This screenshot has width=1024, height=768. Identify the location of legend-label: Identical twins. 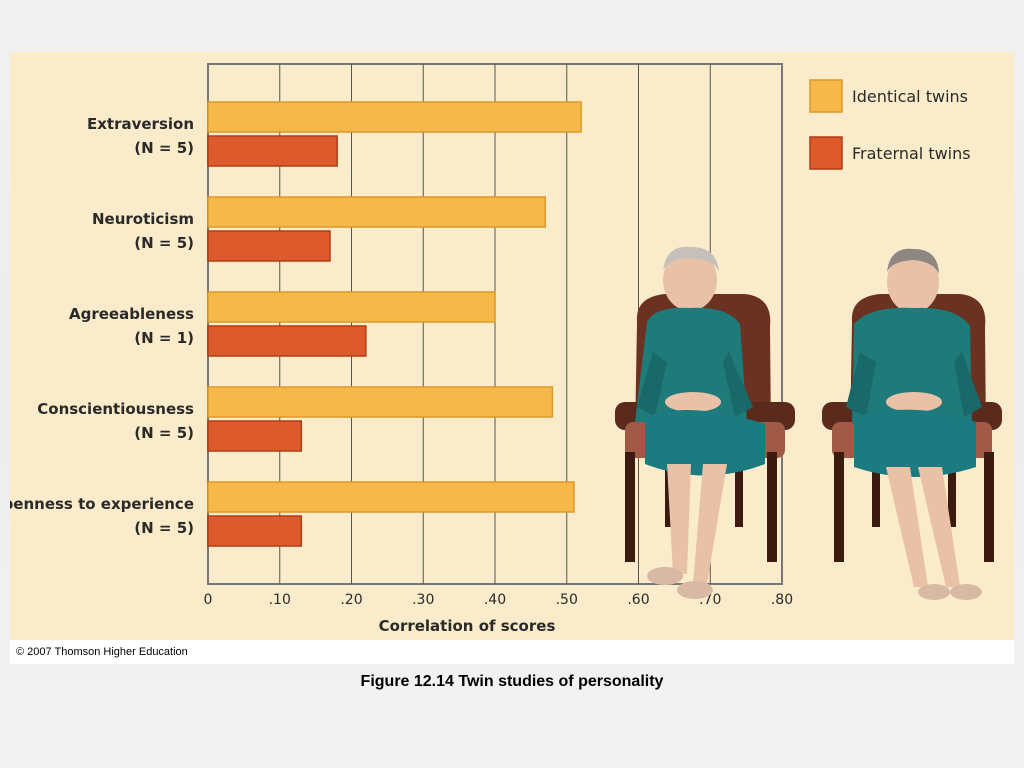
(910, 96).